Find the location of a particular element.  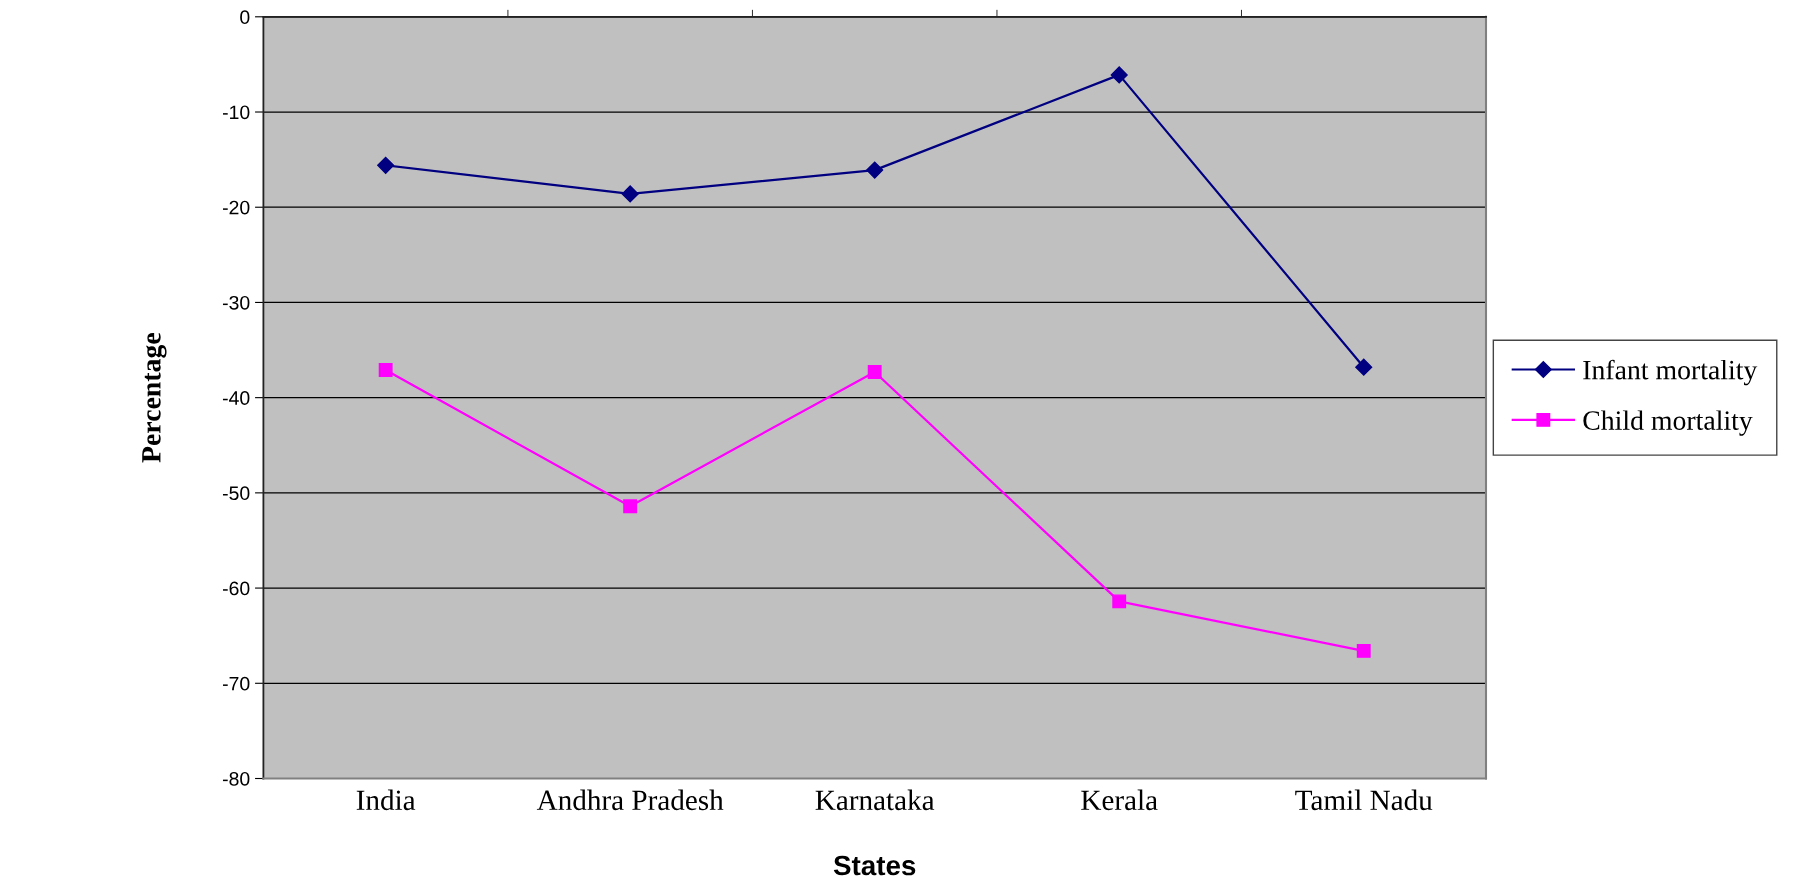

y-axis-title: Percentage is located at coordinates (154, 398).